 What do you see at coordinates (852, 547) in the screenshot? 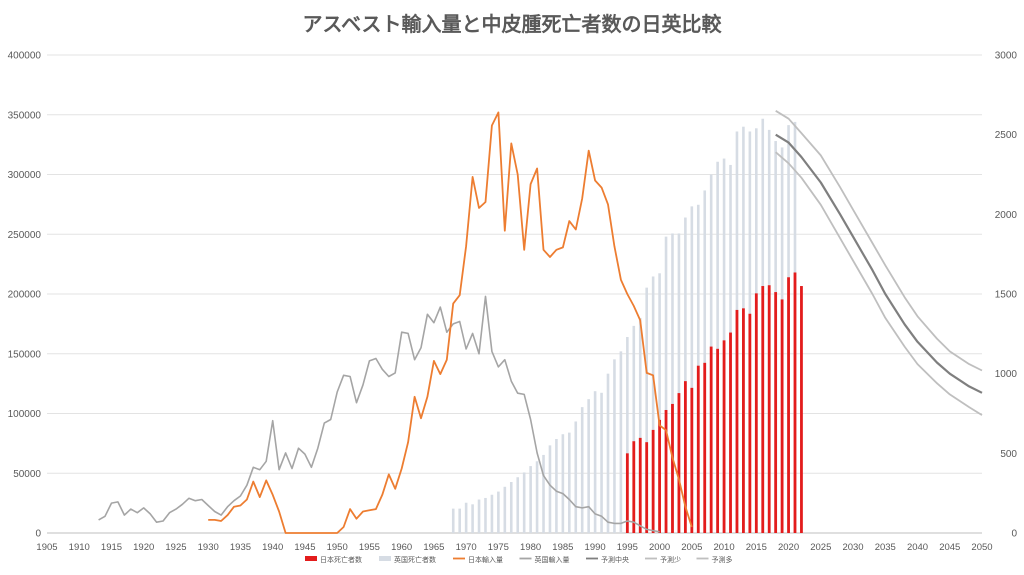
I see `x-tick-label: 2030` at bounding box center [852, 547].